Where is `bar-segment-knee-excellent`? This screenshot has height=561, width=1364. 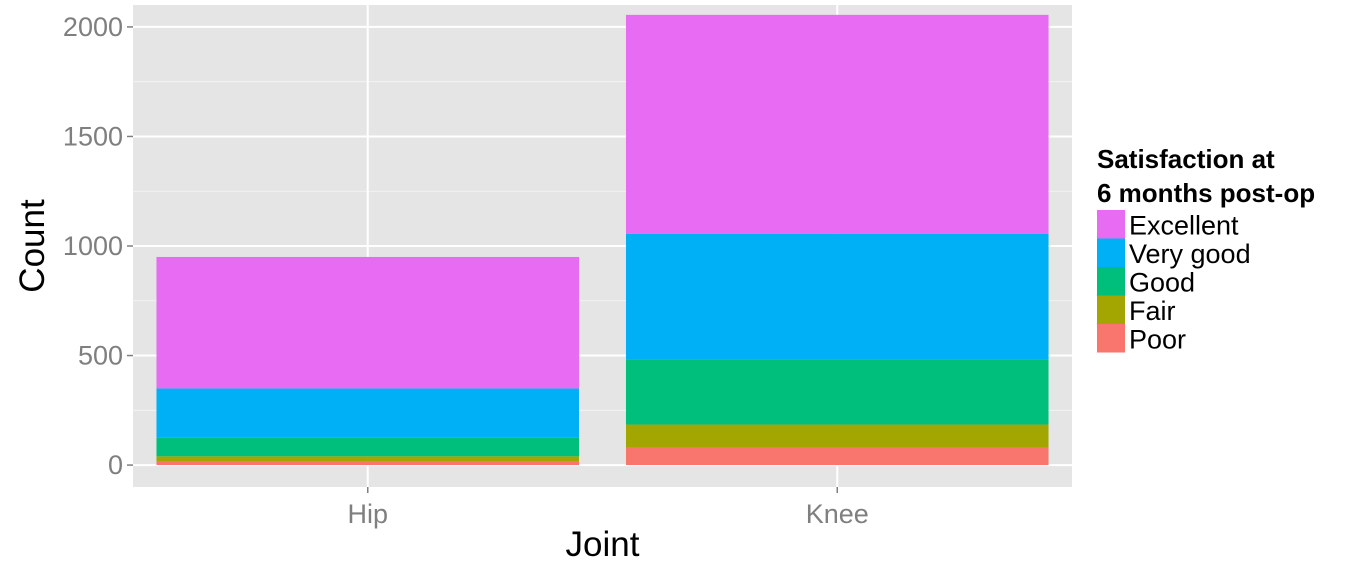
bar-segment-knee-excellent is located at coordinates (837, 124).